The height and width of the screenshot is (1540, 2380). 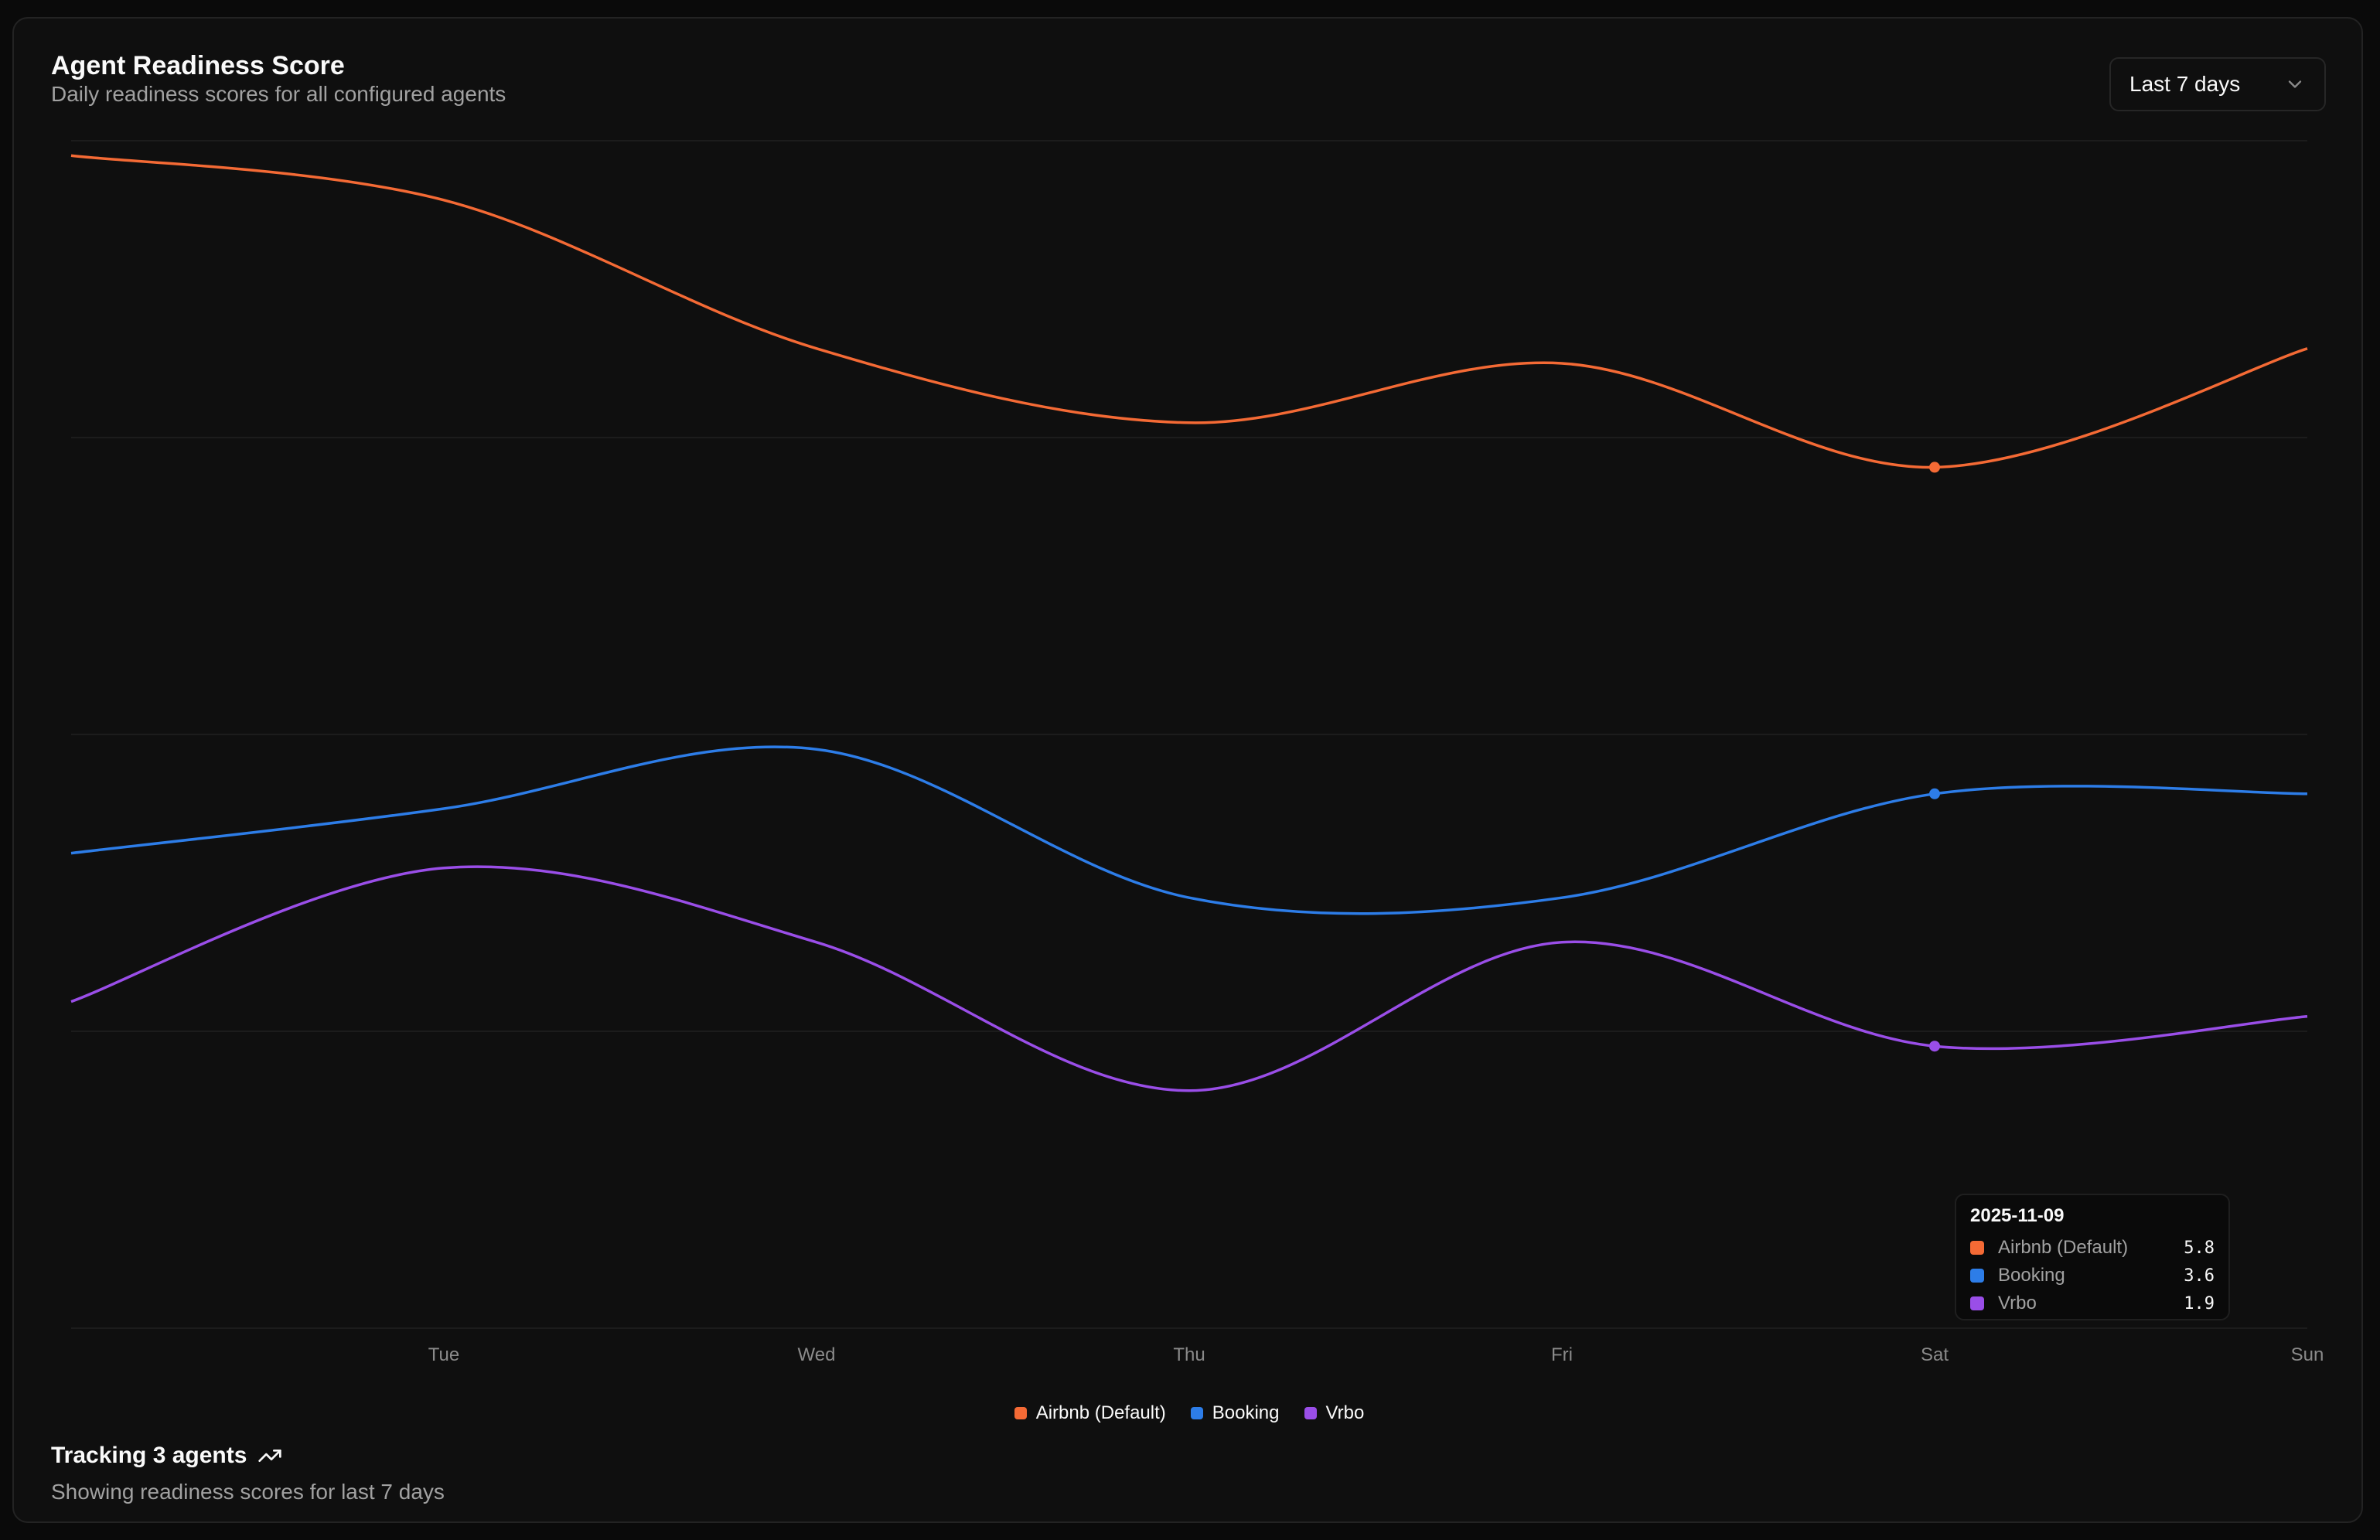 What do you see at coordinates (270, 1456) in the screenshot?
I see `trending-up-icon` at bounding box center [270, 1456].